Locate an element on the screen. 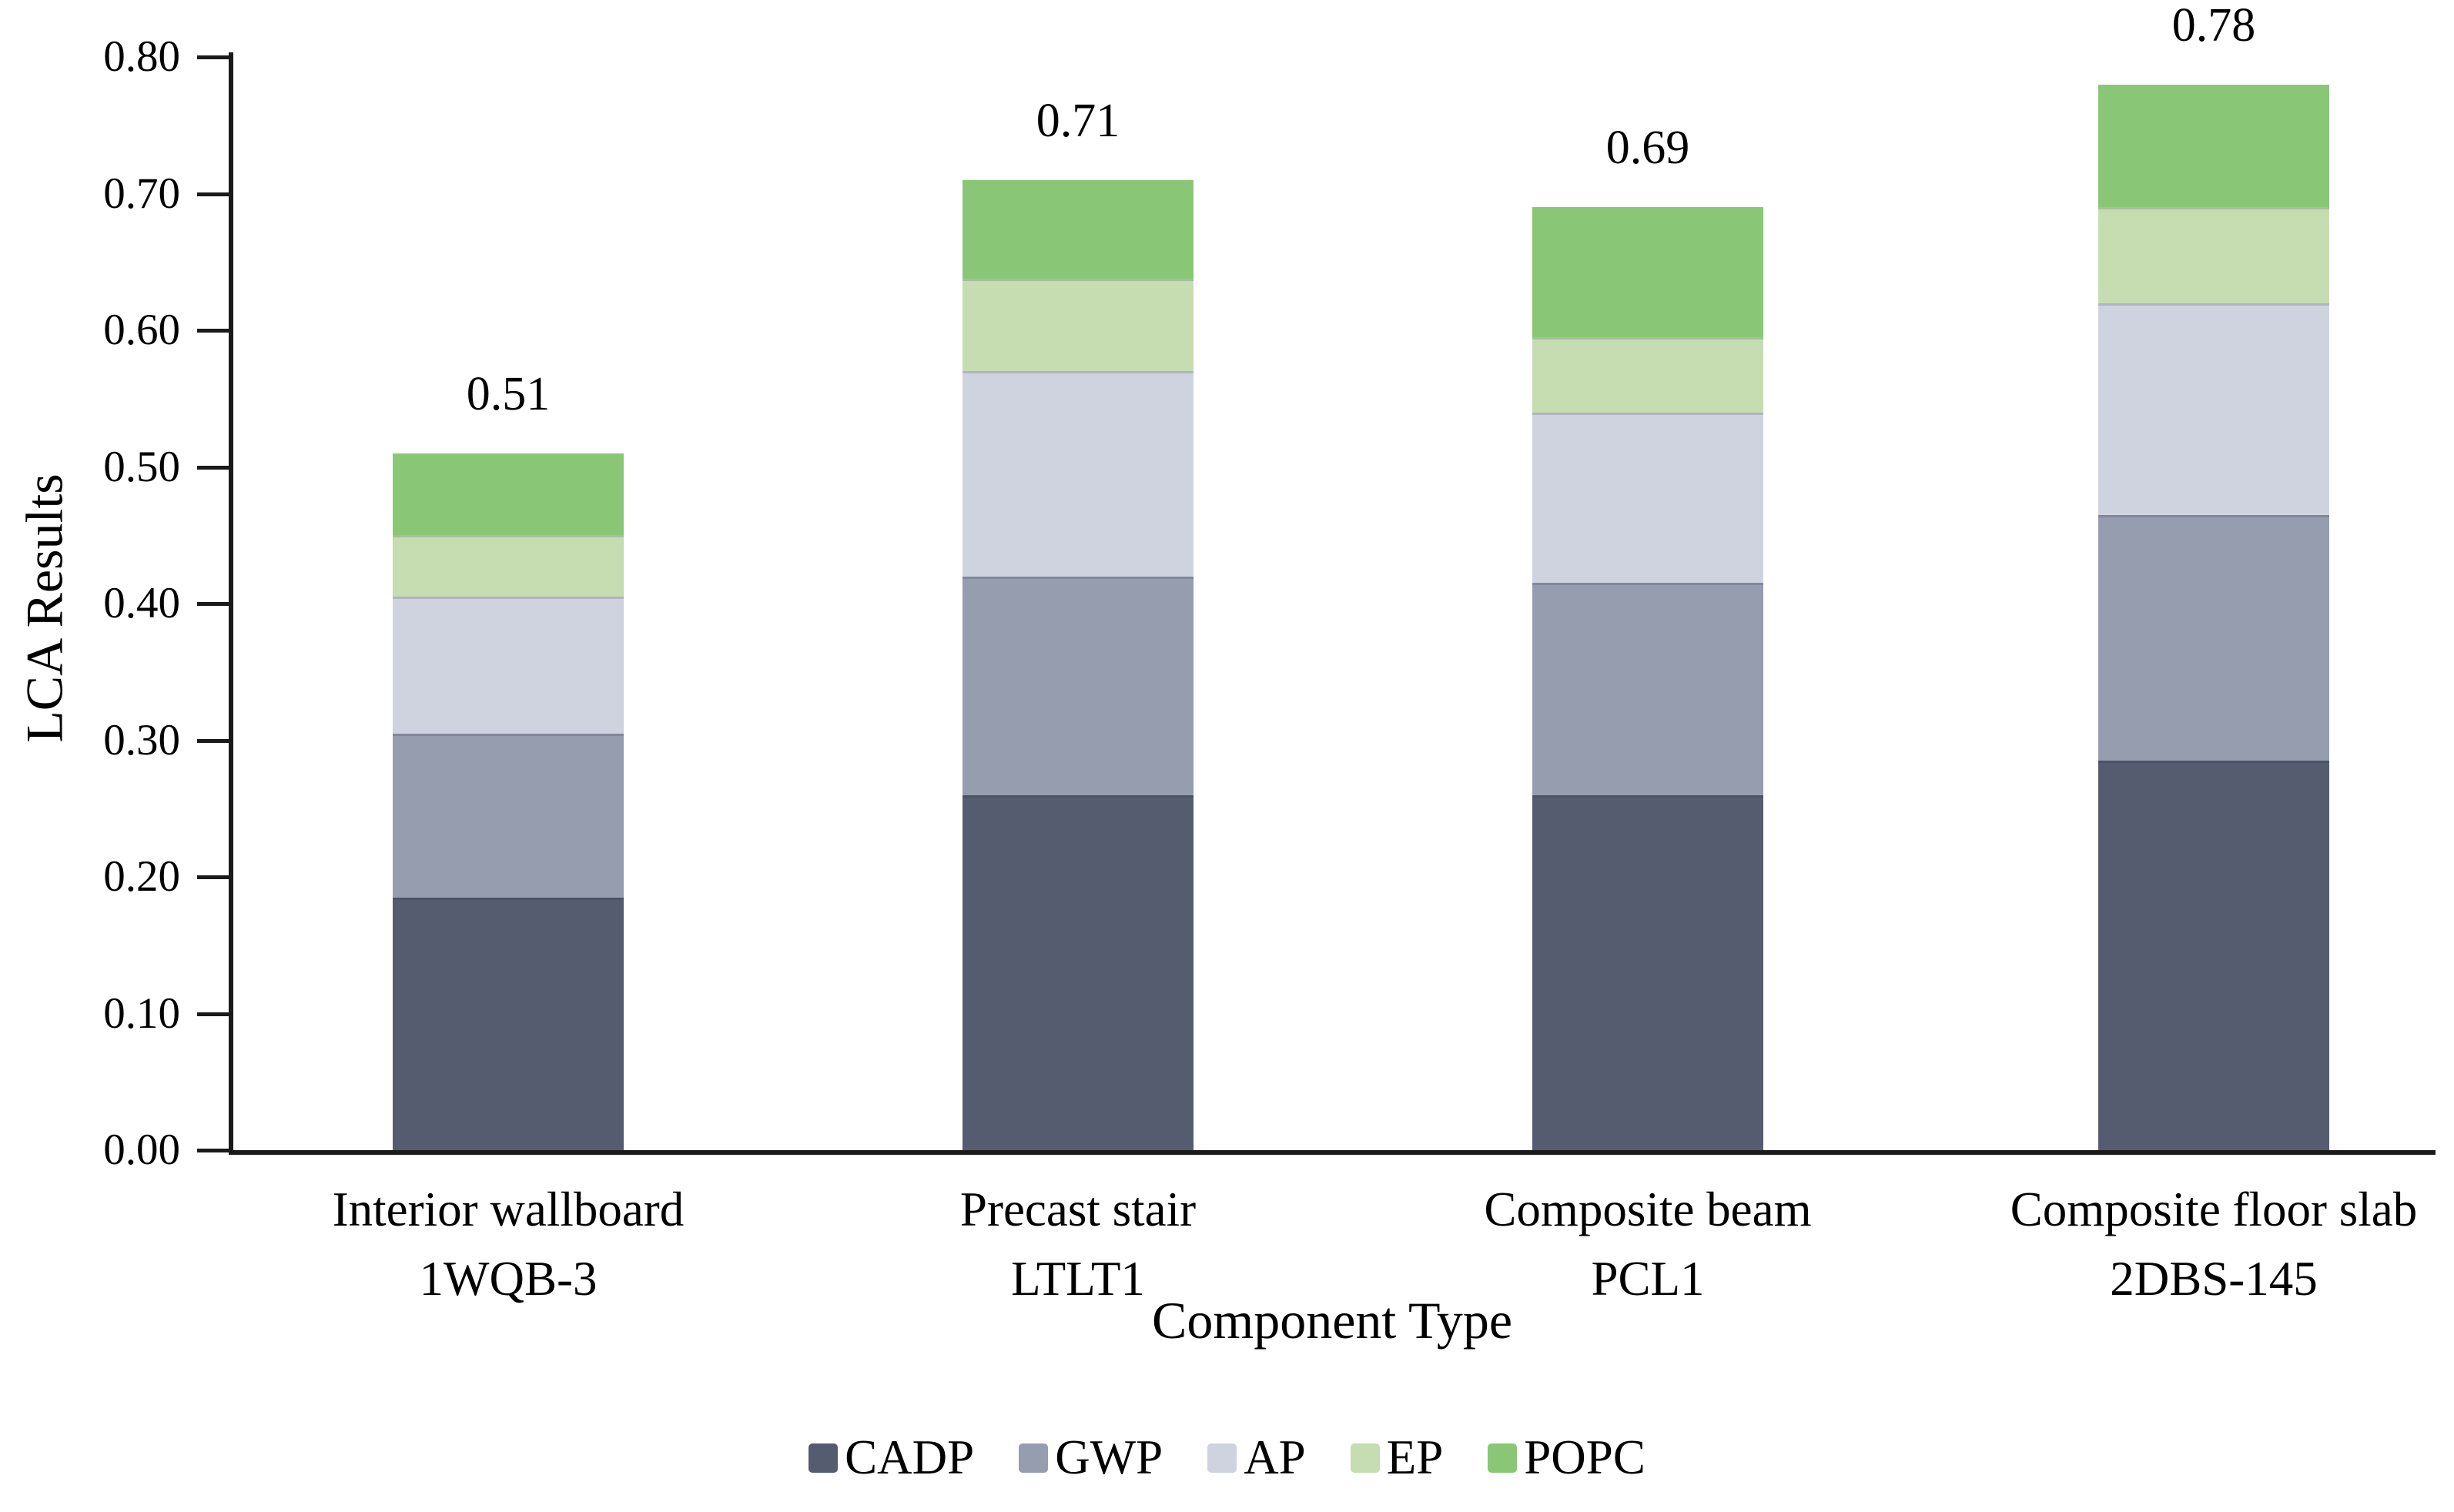 Image resolution: width=2454 pixels, height=1512 pixels. category-code: PCL1 is located at coordinates (1648, 1279).